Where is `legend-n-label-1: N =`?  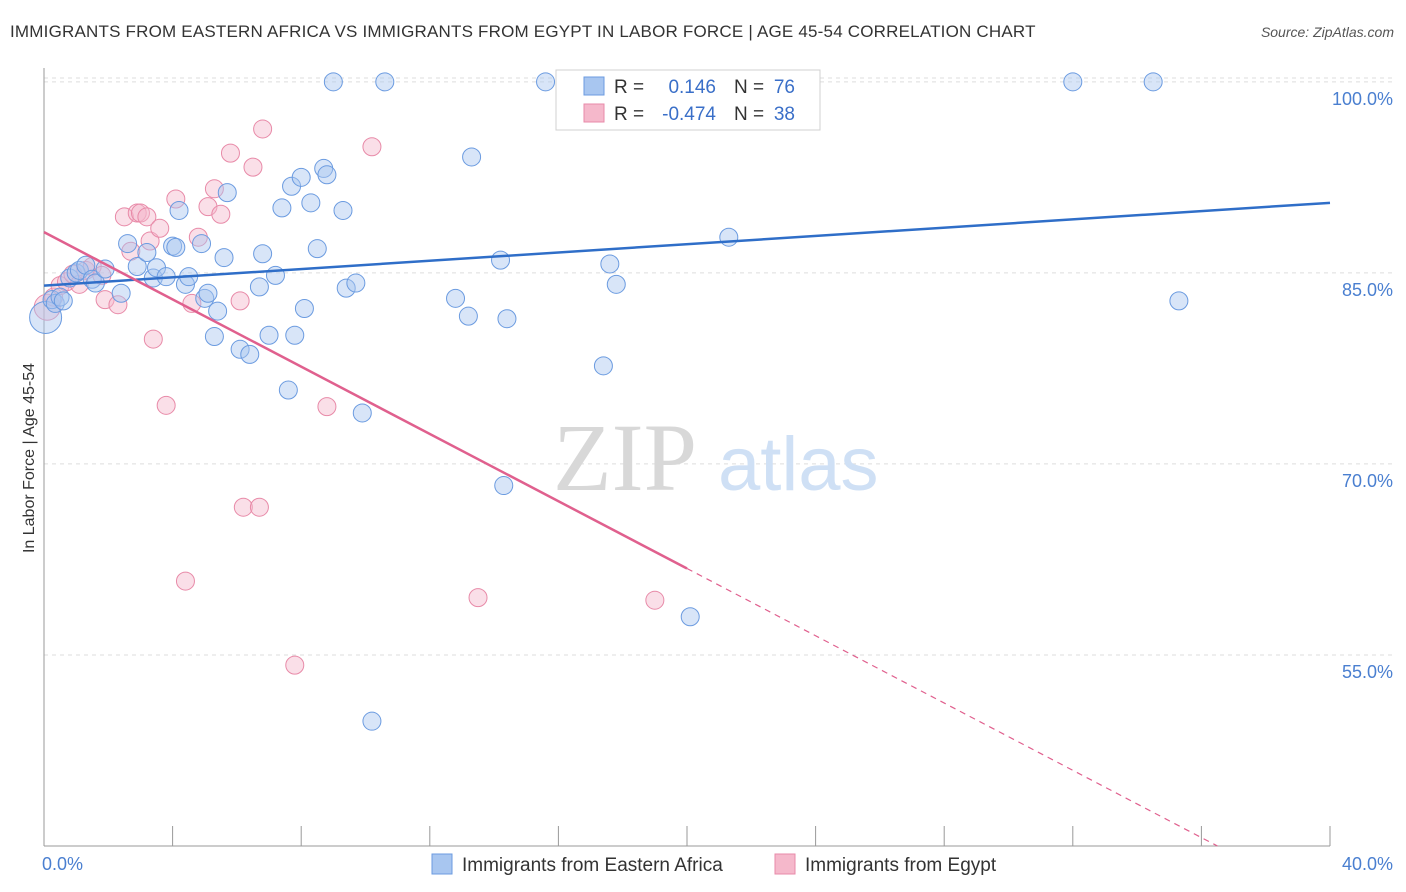
legend-n-label-1: N = is located at coordinates (749, 87).